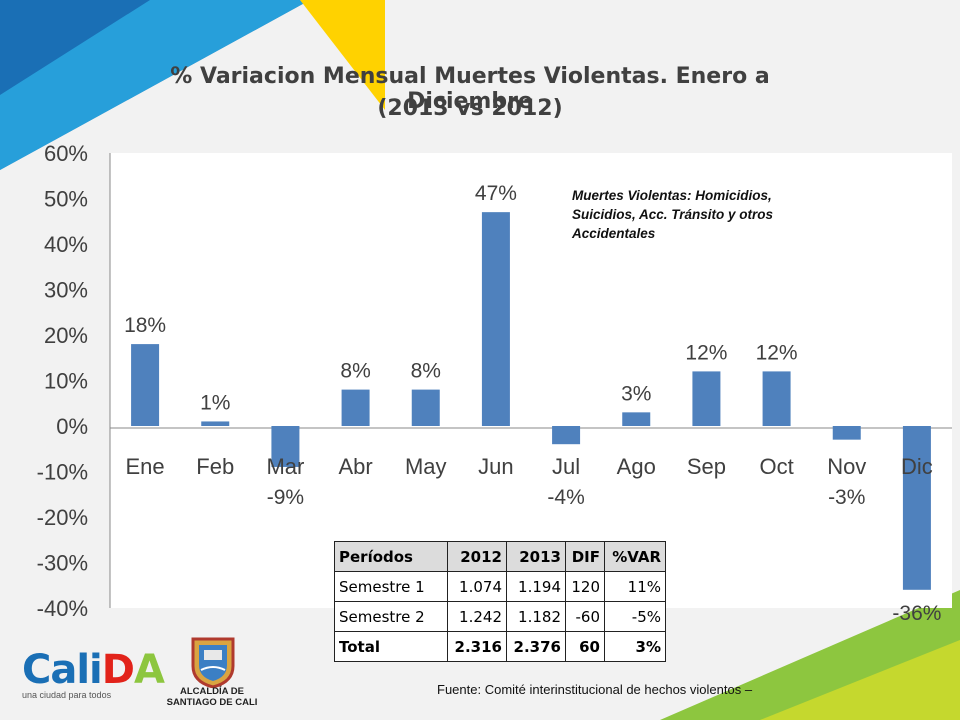 This screenshot has height=720, width=960. I want to click on header-dif: DIF, so click(585, 556).